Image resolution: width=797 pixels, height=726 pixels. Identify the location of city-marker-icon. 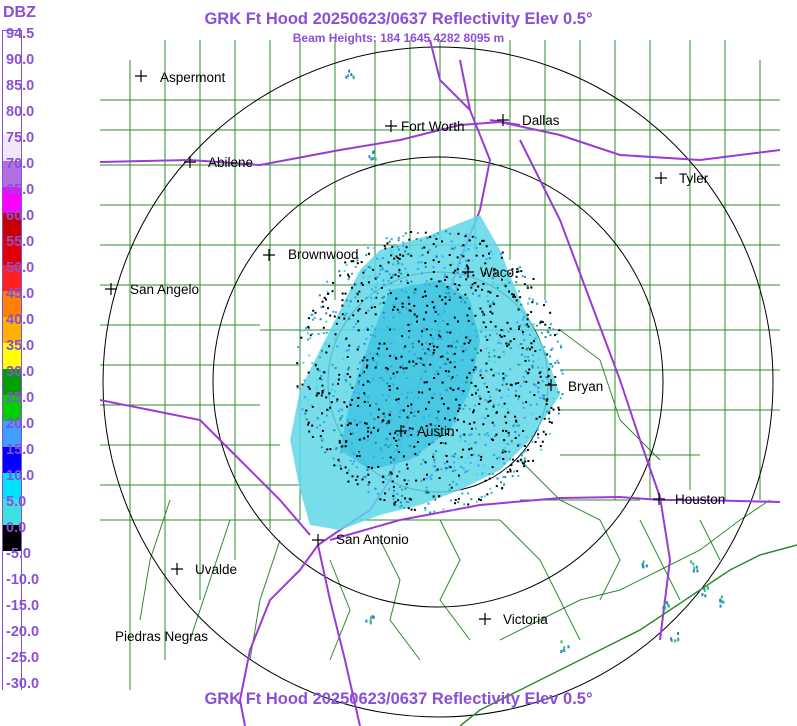
(659, 499).